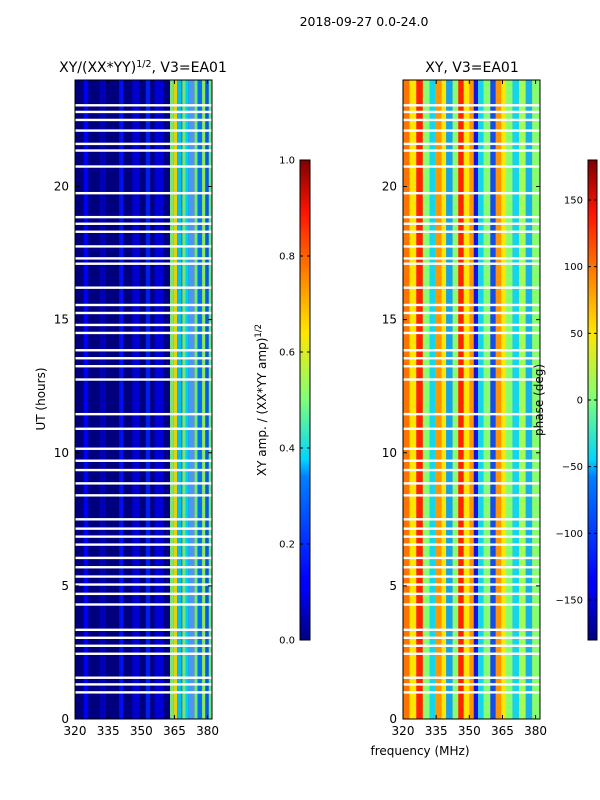 The image size is (600, 800). I want to click on figure-suptitle: 2018-09-27 0.0-24.0, so click(364, 21).